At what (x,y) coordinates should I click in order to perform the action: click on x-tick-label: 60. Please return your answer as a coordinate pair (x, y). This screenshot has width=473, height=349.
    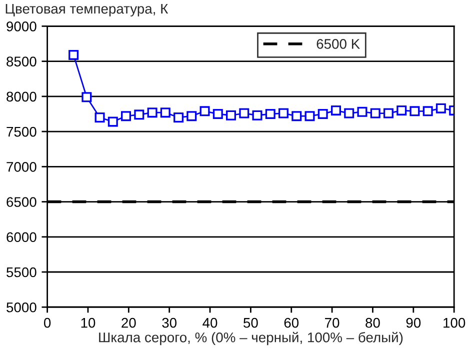
    Looking at the image, I should click on (291, 323).